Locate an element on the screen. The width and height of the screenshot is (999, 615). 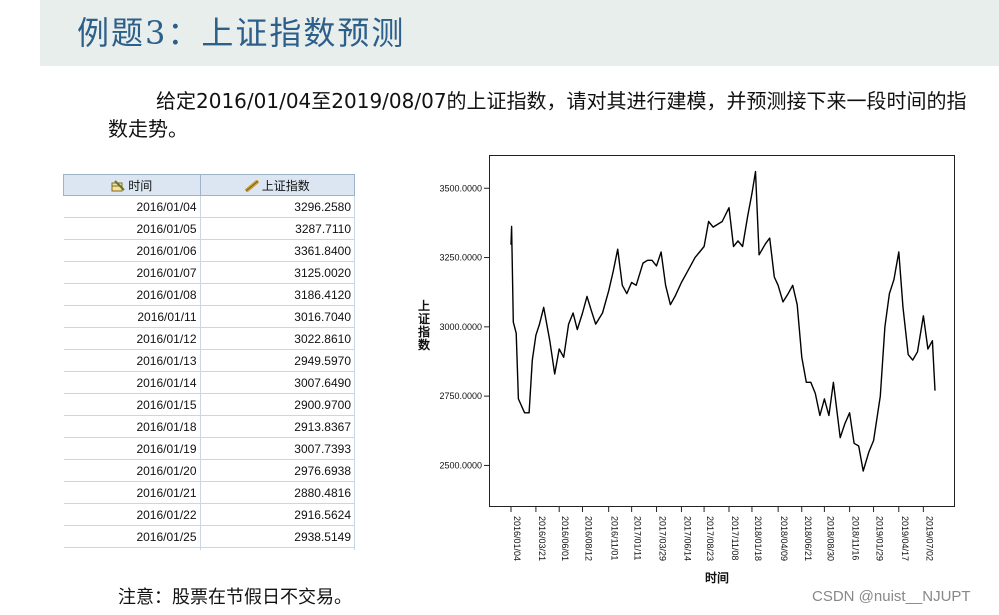
x-tick-label: 2018/04/09 is located at coordinates (784, 538).